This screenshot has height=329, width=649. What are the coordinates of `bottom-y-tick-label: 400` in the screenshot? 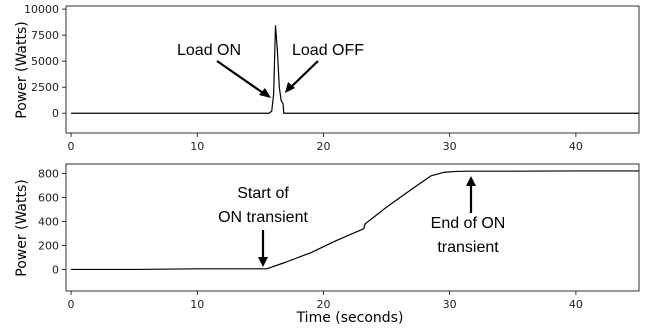 It's located at (48, 222).